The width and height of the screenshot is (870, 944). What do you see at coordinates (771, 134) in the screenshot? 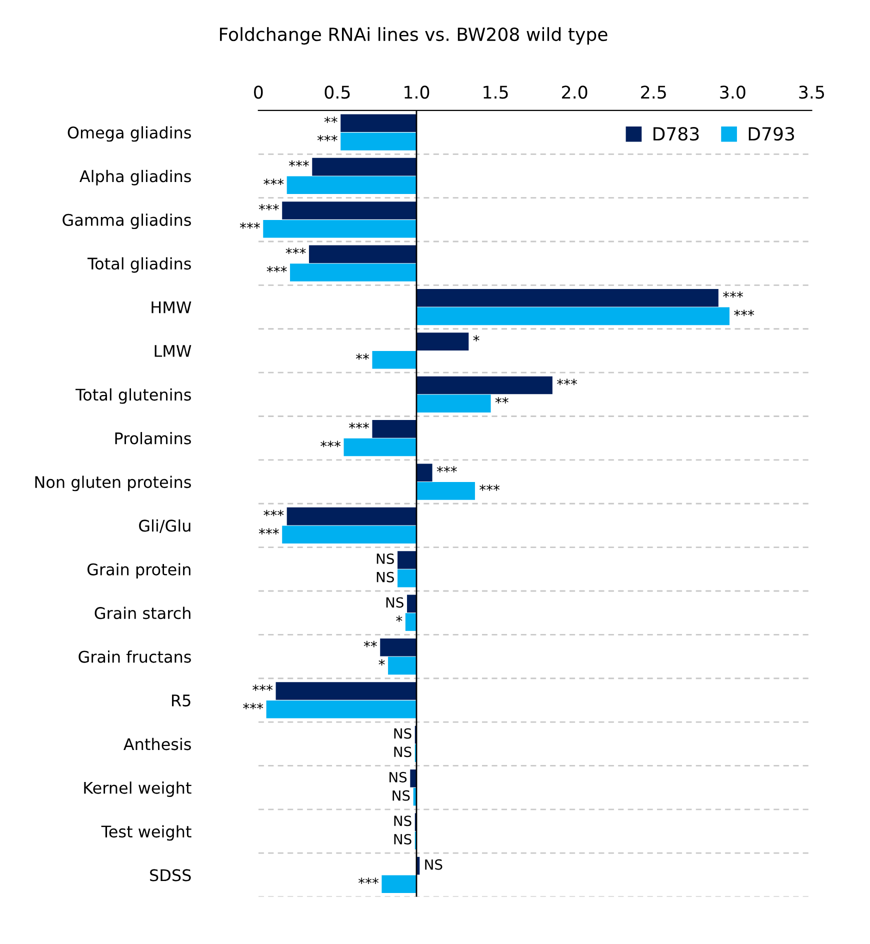
I see `legend-label: D793` at bounding box center [771, 134].